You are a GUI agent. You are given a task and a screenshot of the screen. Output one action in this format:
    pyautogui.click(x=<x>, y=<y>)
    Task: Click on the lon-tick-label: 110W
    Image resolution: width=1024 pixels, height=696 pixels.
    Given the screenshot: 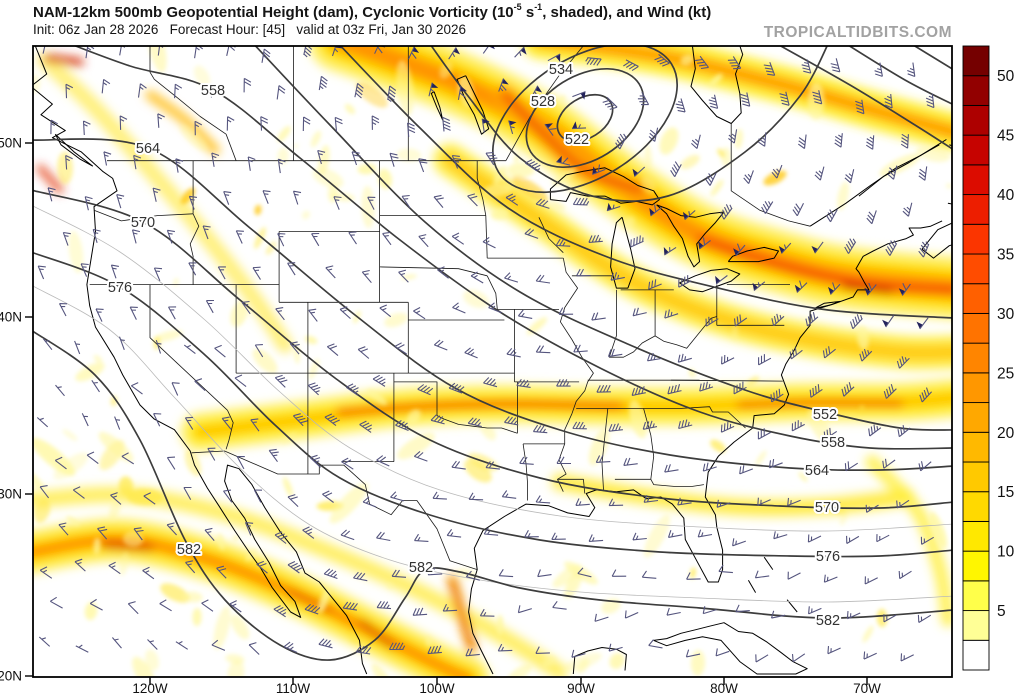 What is the action you would take?
    pyautogui.click(x=293, y=688)
    